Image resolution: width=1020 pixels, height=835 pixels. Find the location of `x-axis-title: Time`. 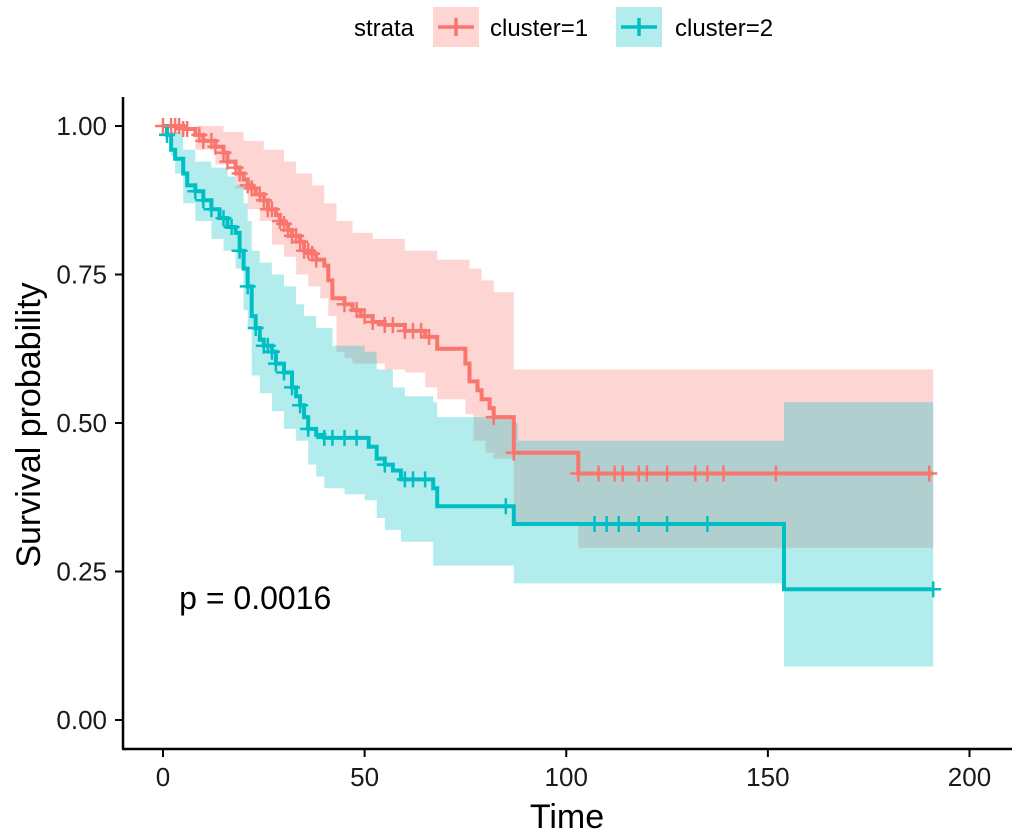

x-axis-title: Time is located at coordinates (567, 816).